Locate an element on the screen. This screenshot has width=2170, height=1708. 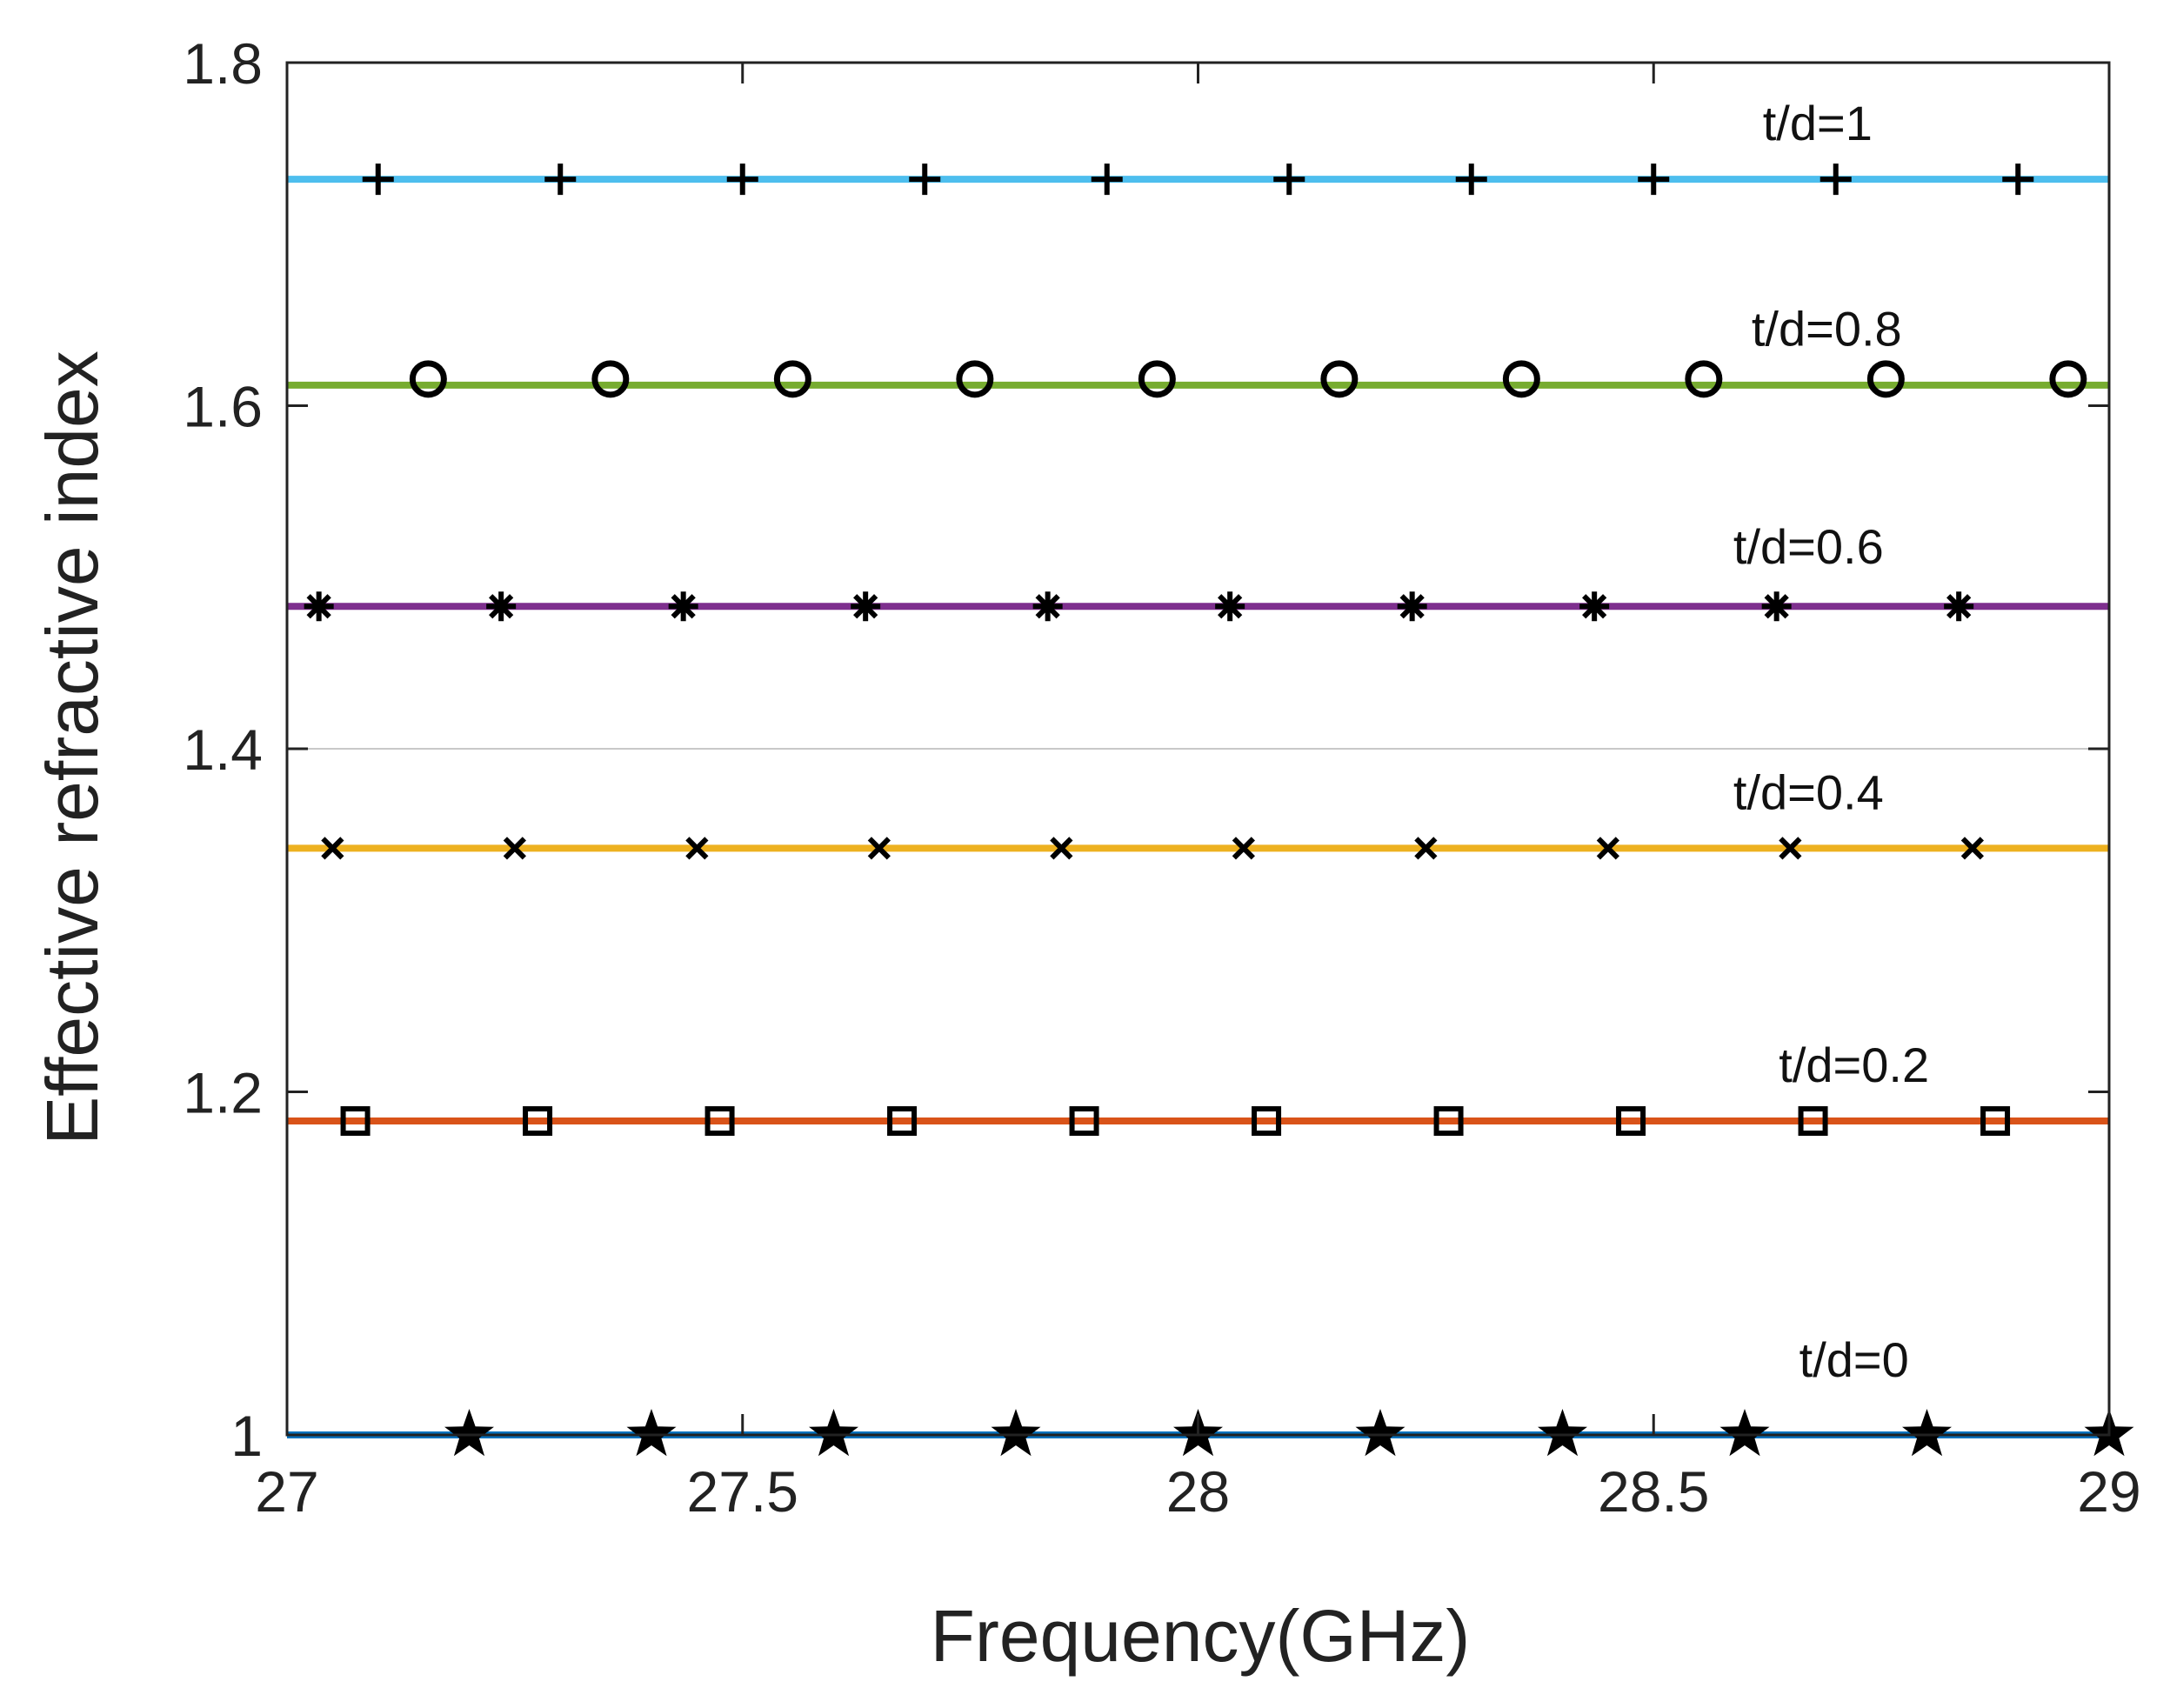
marker-plus-0-7-shape is located at coordinates (1654, 179).